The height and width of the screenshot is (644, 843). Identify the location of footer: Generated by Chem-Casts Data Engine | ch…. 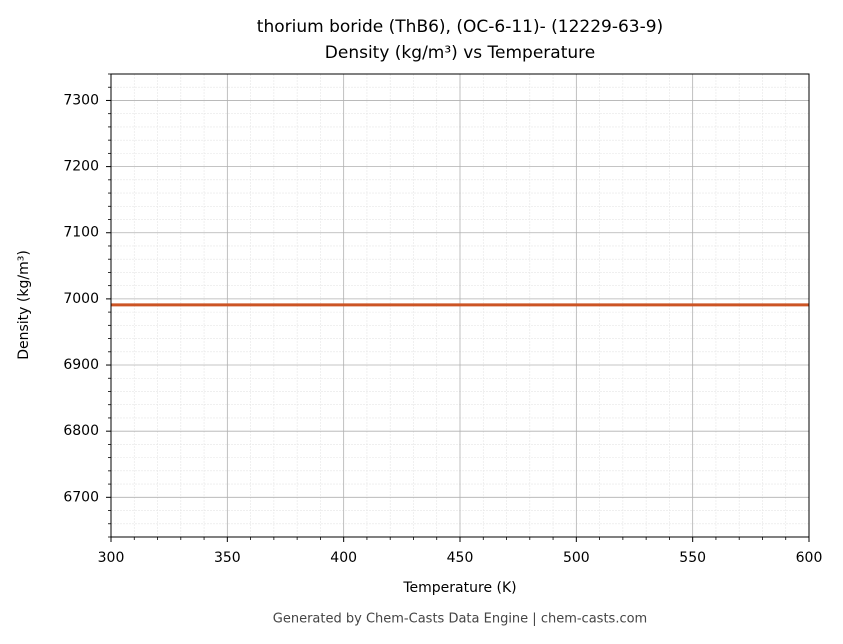
(460, 619).